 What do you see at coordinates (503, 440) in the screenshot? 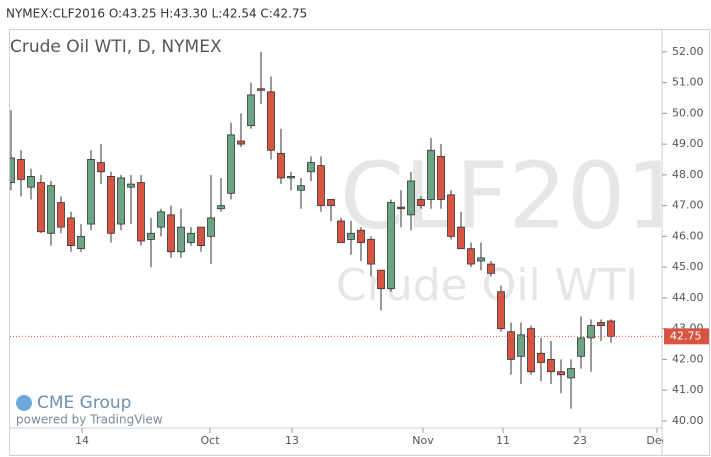
I see `x-tick-label: 11` at bounding box center [503, 440].